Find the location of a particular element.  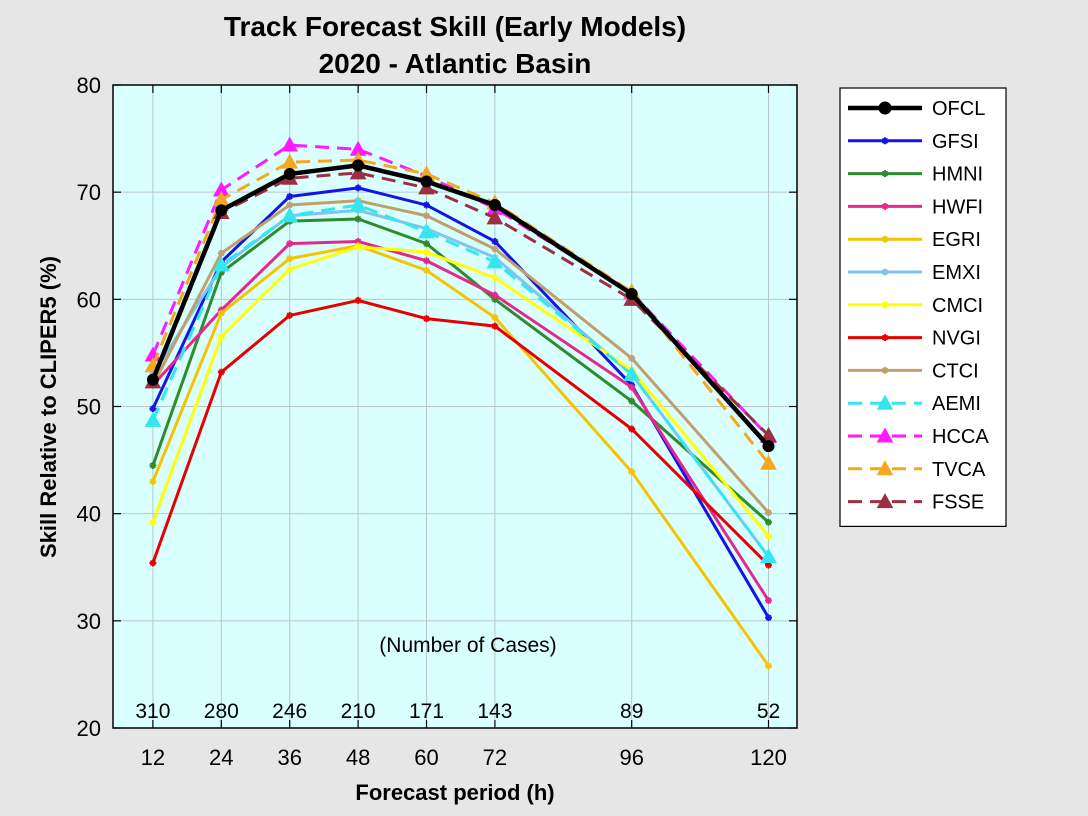

legend-item-hcca: HCCA is located at coordinates (918, 437).